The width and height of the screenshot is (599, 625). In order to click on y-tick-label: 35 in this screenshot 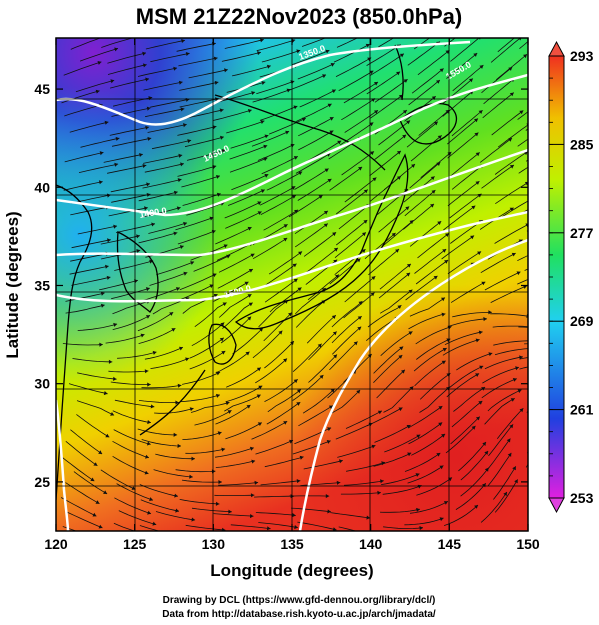, I will do `click(42, 285)`.